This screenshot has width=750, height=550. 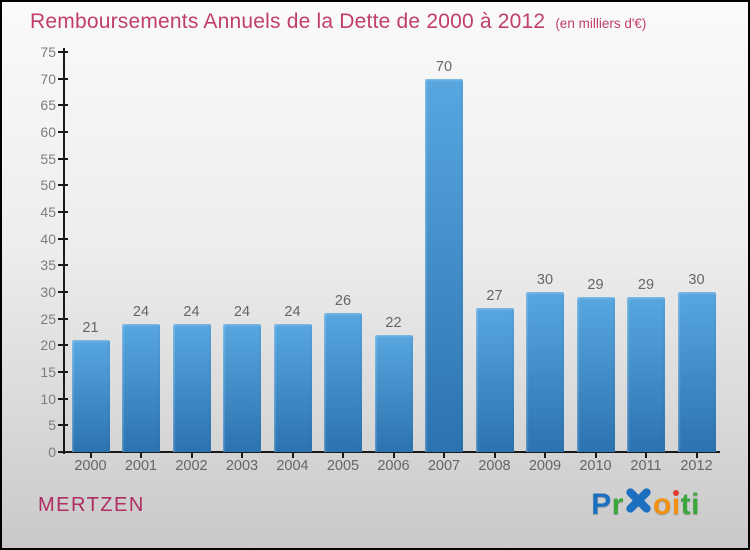 What do you see at coordinates (545, 466) in the screenshot?
I see `x-tick-label: 2009` at bounding box center [545, 466].